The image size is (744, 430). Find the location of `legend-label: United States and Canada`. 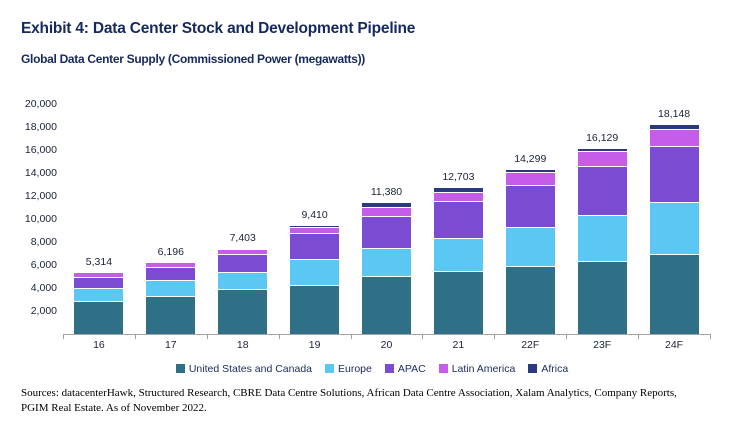

legend-label: United States and Canada is located at coordinates (250, 368).